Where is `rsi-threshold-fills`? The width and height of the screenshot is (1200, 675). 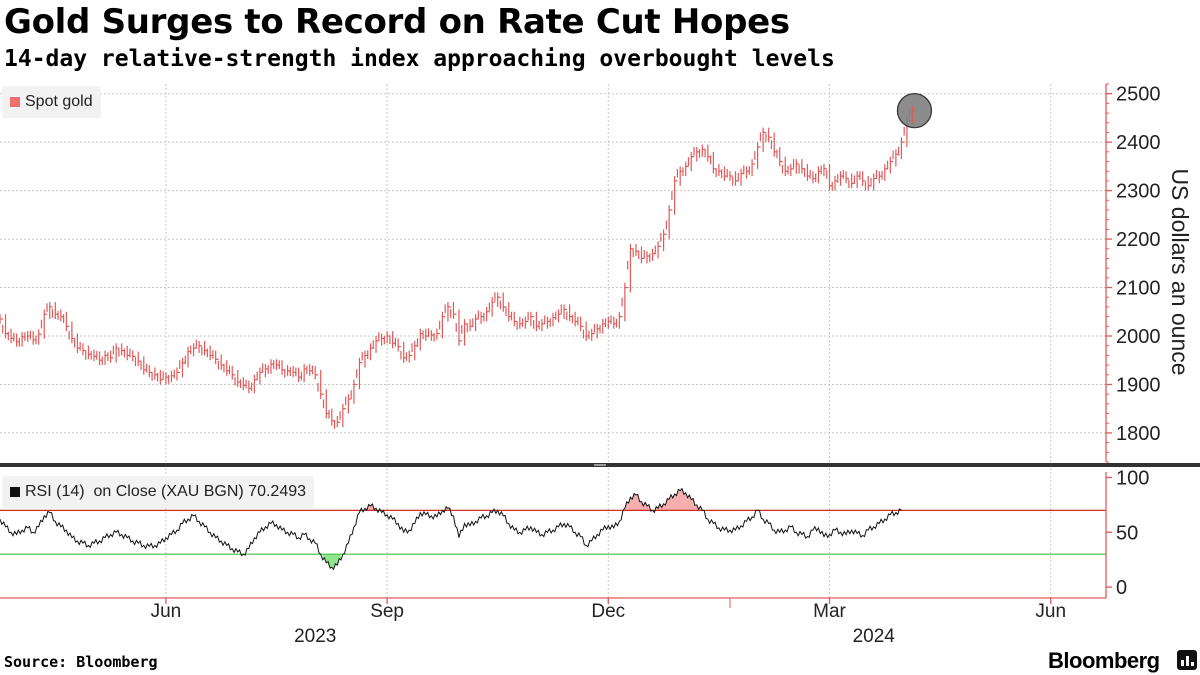
rsi-threshold-fills is located at coordinates (511, 529).